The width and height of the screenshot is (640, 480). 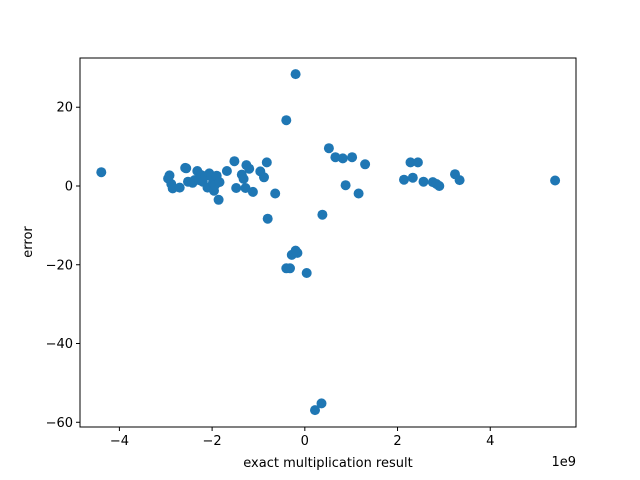 What do you see at coordinates (563, 462) in the screenshot?
I see `x-axis-offset-label: 1e9` at bounding box center [563, 462].